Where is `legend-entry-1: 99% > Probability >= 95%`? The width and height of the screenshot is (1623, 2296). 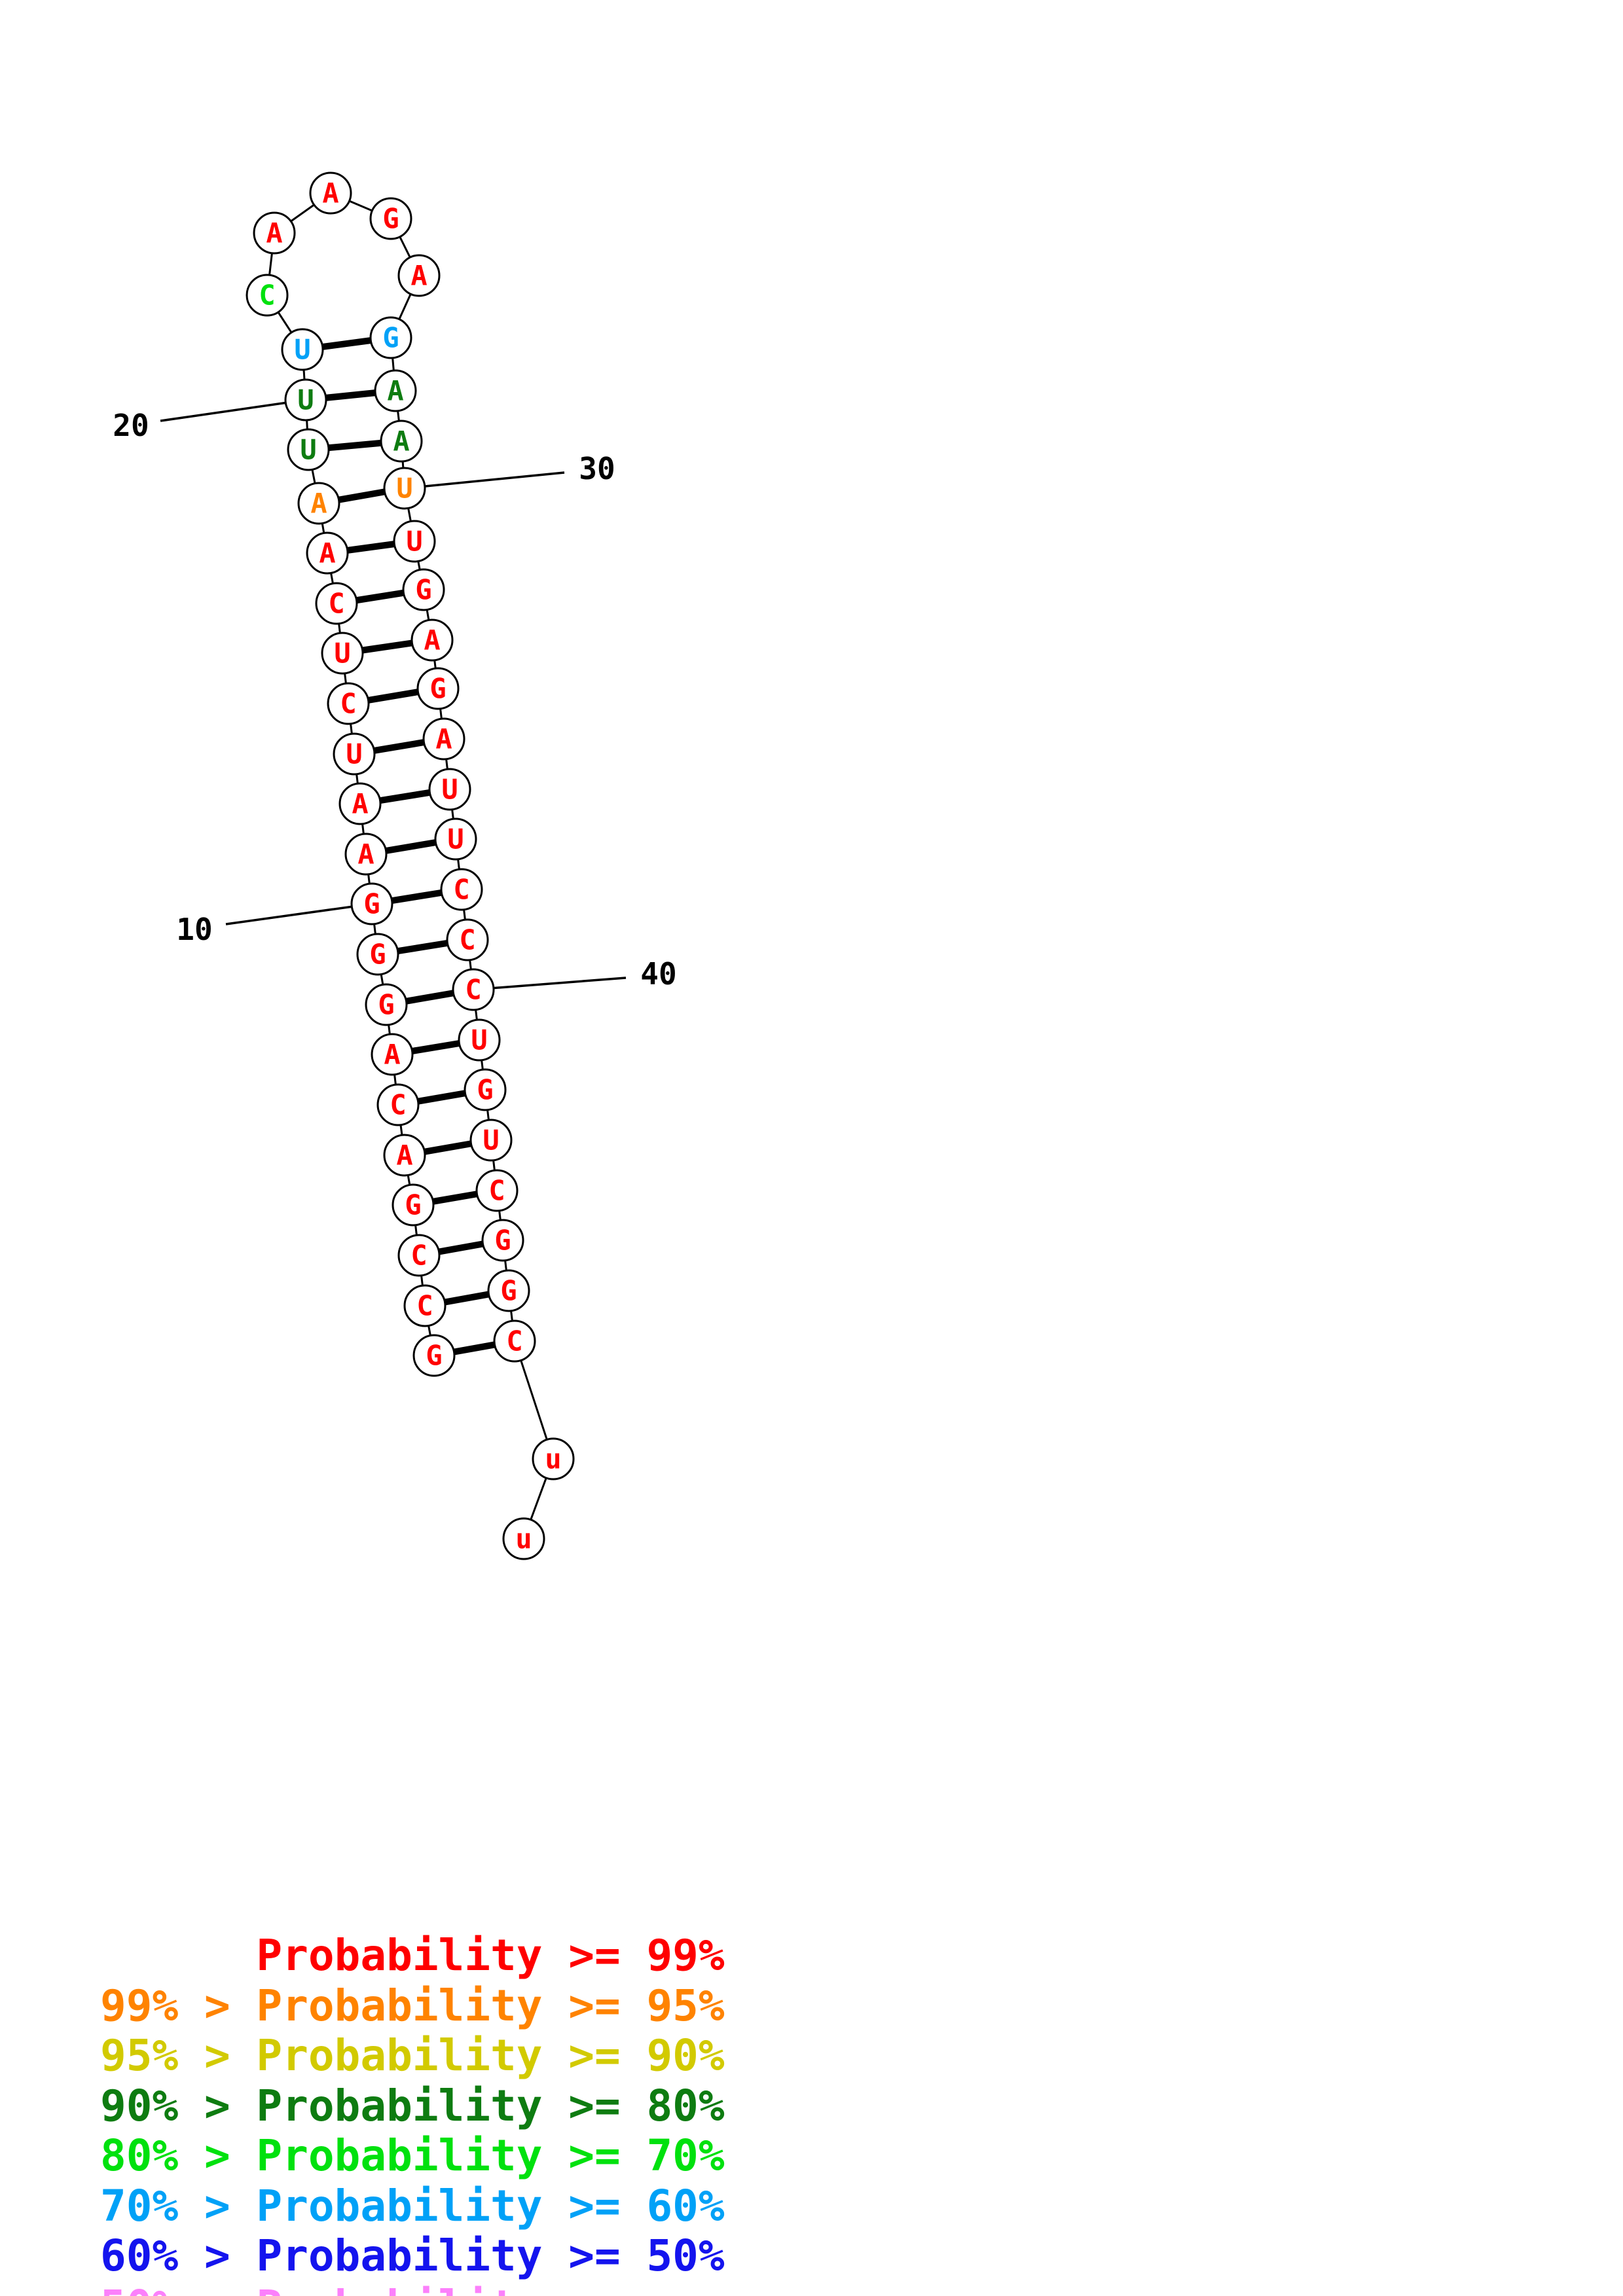
legend-entry-1: 99% > Probability >= 95% is located at coordinates (412, 2005).